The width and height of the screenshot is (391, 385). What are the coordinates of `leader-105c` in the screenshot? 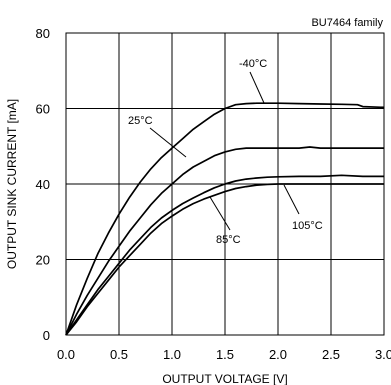 It's located at (291, 199).